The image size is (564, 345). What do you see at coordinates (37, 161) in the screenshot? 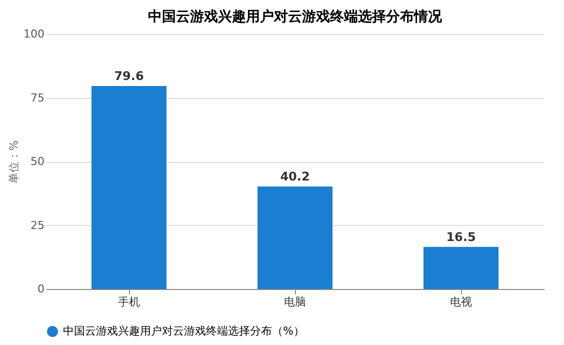
I see `y-tick-label: 50` at bounding box center [37, 161].